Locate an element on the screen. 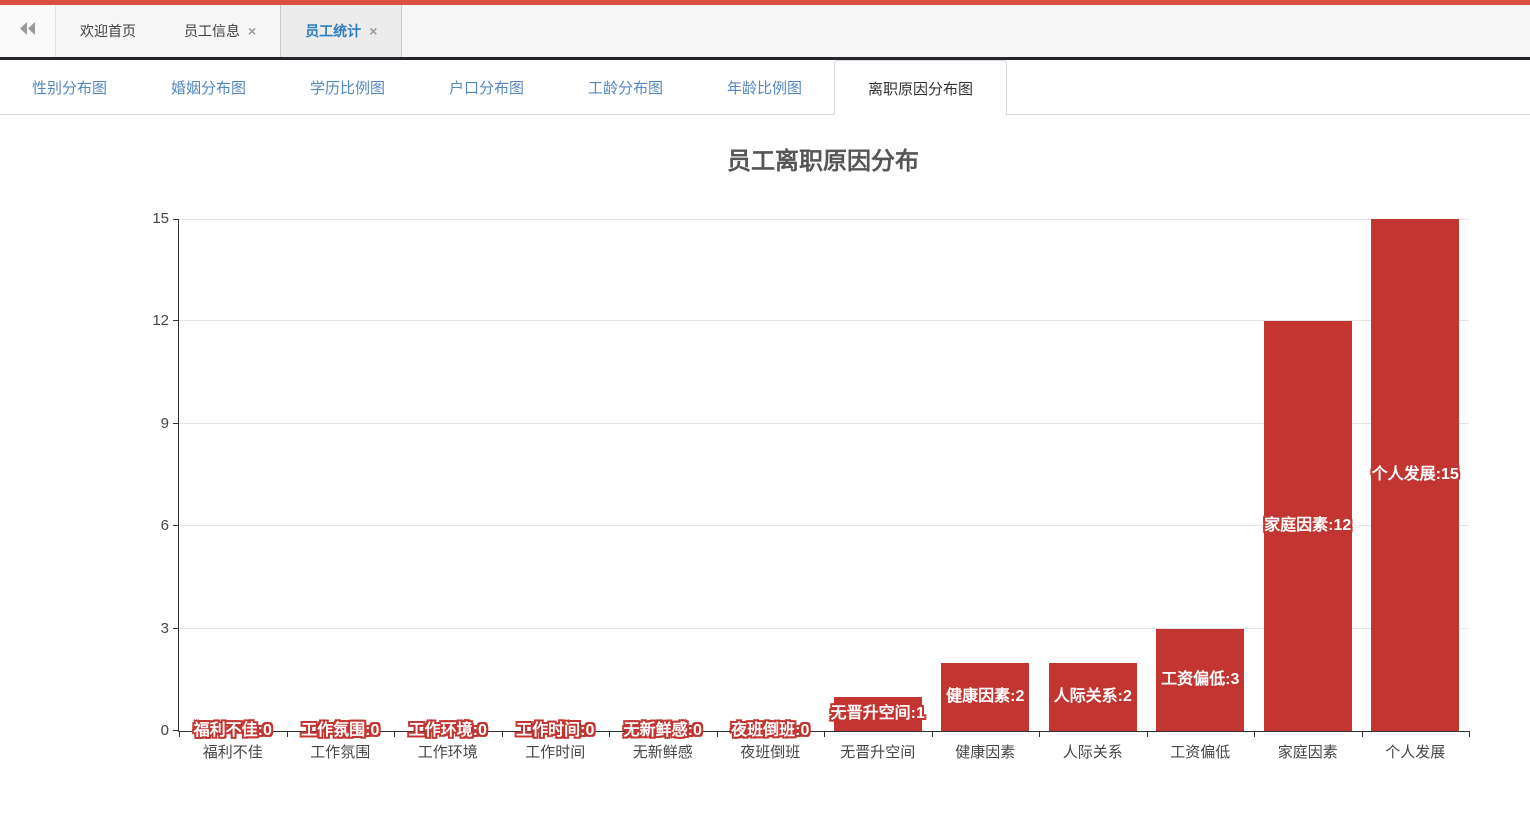 This screenshot has width=1530, height=837. bar-value-label: 工作氛围:0 is located at coordinates (340, 730).